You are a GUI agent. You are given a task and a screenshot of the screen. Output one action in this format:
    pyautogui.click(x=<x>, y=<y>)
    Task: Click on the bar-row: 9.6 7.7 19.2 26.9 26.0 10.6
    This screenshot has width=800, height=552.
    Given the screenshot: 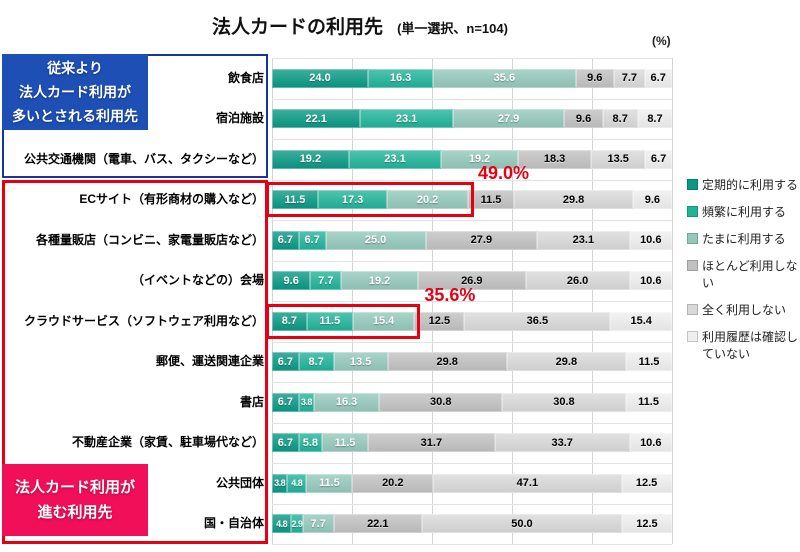 What is the action you would take?
    pyautogui.click(x=472, y=281)
    